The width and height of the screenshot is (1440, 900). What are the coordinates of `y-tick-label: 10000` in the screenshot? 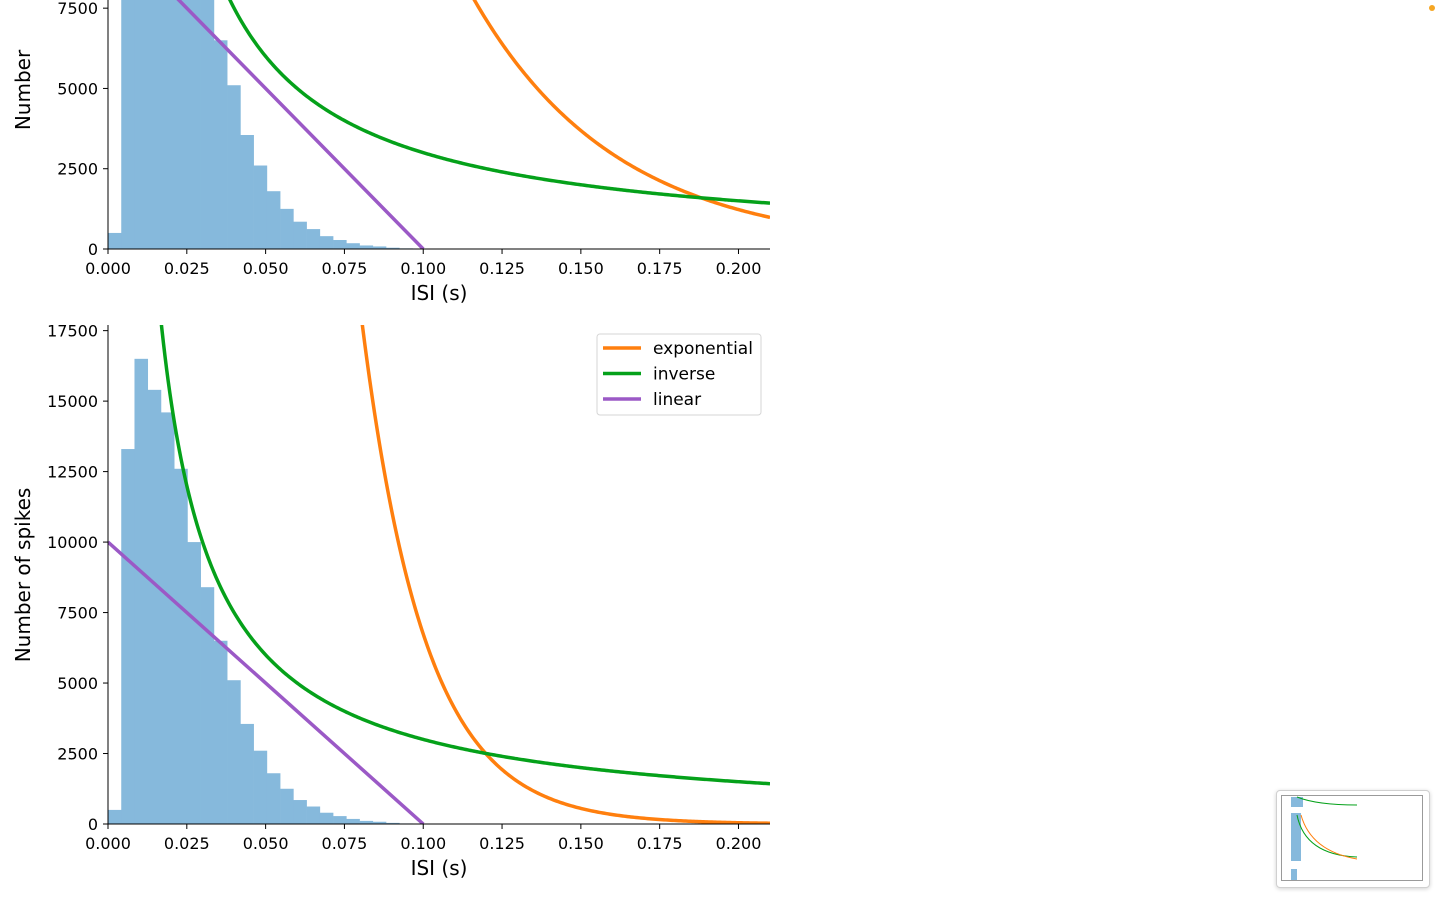 It's located at (72, 542).